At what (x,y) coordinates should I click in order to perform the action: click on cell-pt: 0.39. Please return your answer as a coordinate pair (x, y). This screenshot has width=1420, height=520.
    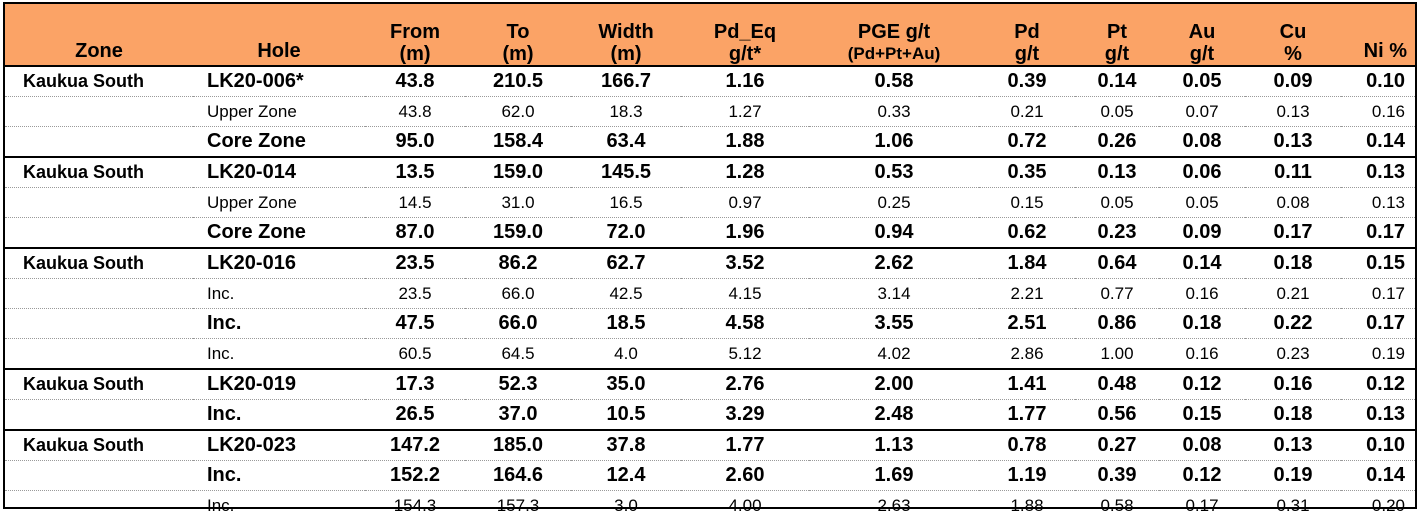
    Looking at the image, I should click on (1117, 476).